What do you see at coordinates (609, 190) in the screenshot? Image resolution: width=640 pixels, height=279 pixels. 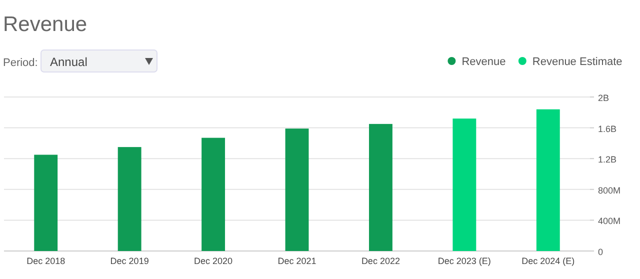 I see `y-tick-label: 800M` at bounding box center [609, 190].